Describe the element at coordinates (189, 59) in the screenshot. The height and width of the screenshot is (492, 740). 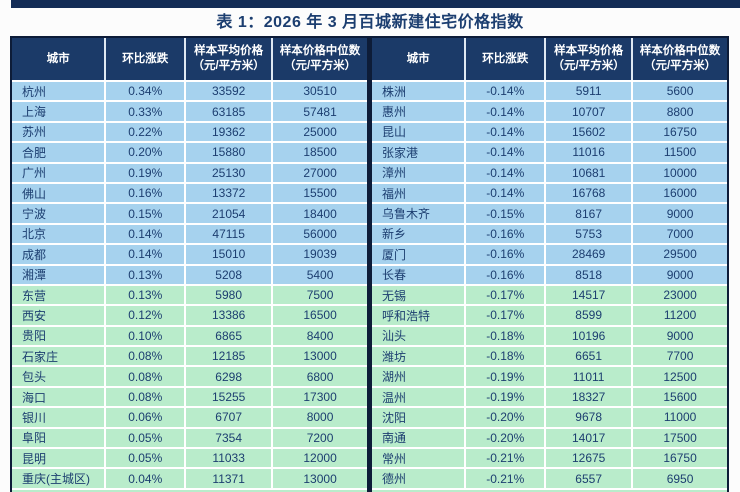
I see `table-left-header: 城市 环比涨跌 样本平均价格 （元/平方米） 样本价格中位数 （元/平方米）` at that location.